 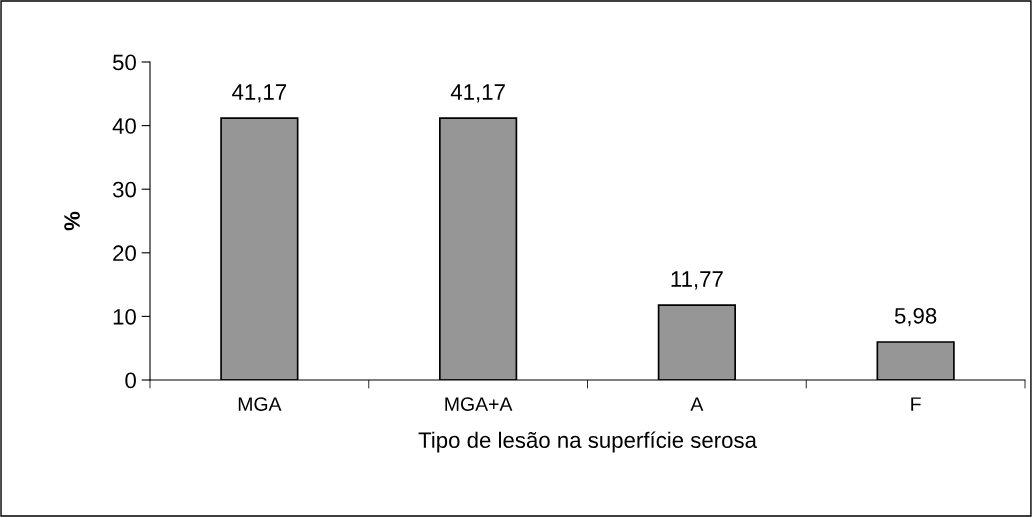 I want to click on y-tick-label: 50, so click(x=124, y=62).